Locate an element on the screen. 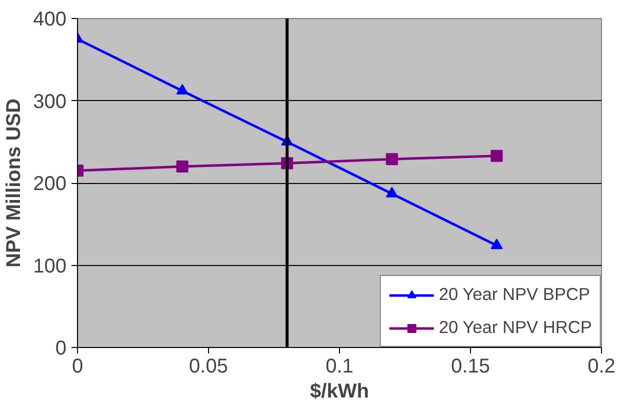 The width and height of the screenshot is (621, 405). legend-label: 20 Year NPV HRCP is located at coordinates (515, 327).